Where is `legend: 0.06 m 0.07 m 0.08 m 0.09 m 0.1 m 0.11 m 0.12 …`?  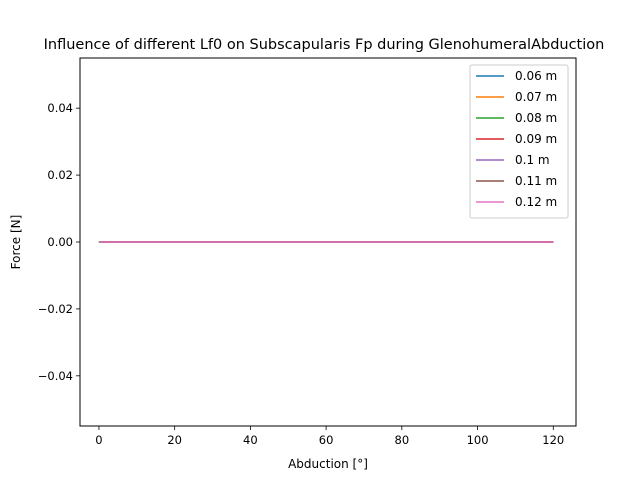 legend: 0.06 m 0.07 m 0.08 m 0.09 m 0.1 m 0.11 m 0.12 … is located at coordinates (519, 141).